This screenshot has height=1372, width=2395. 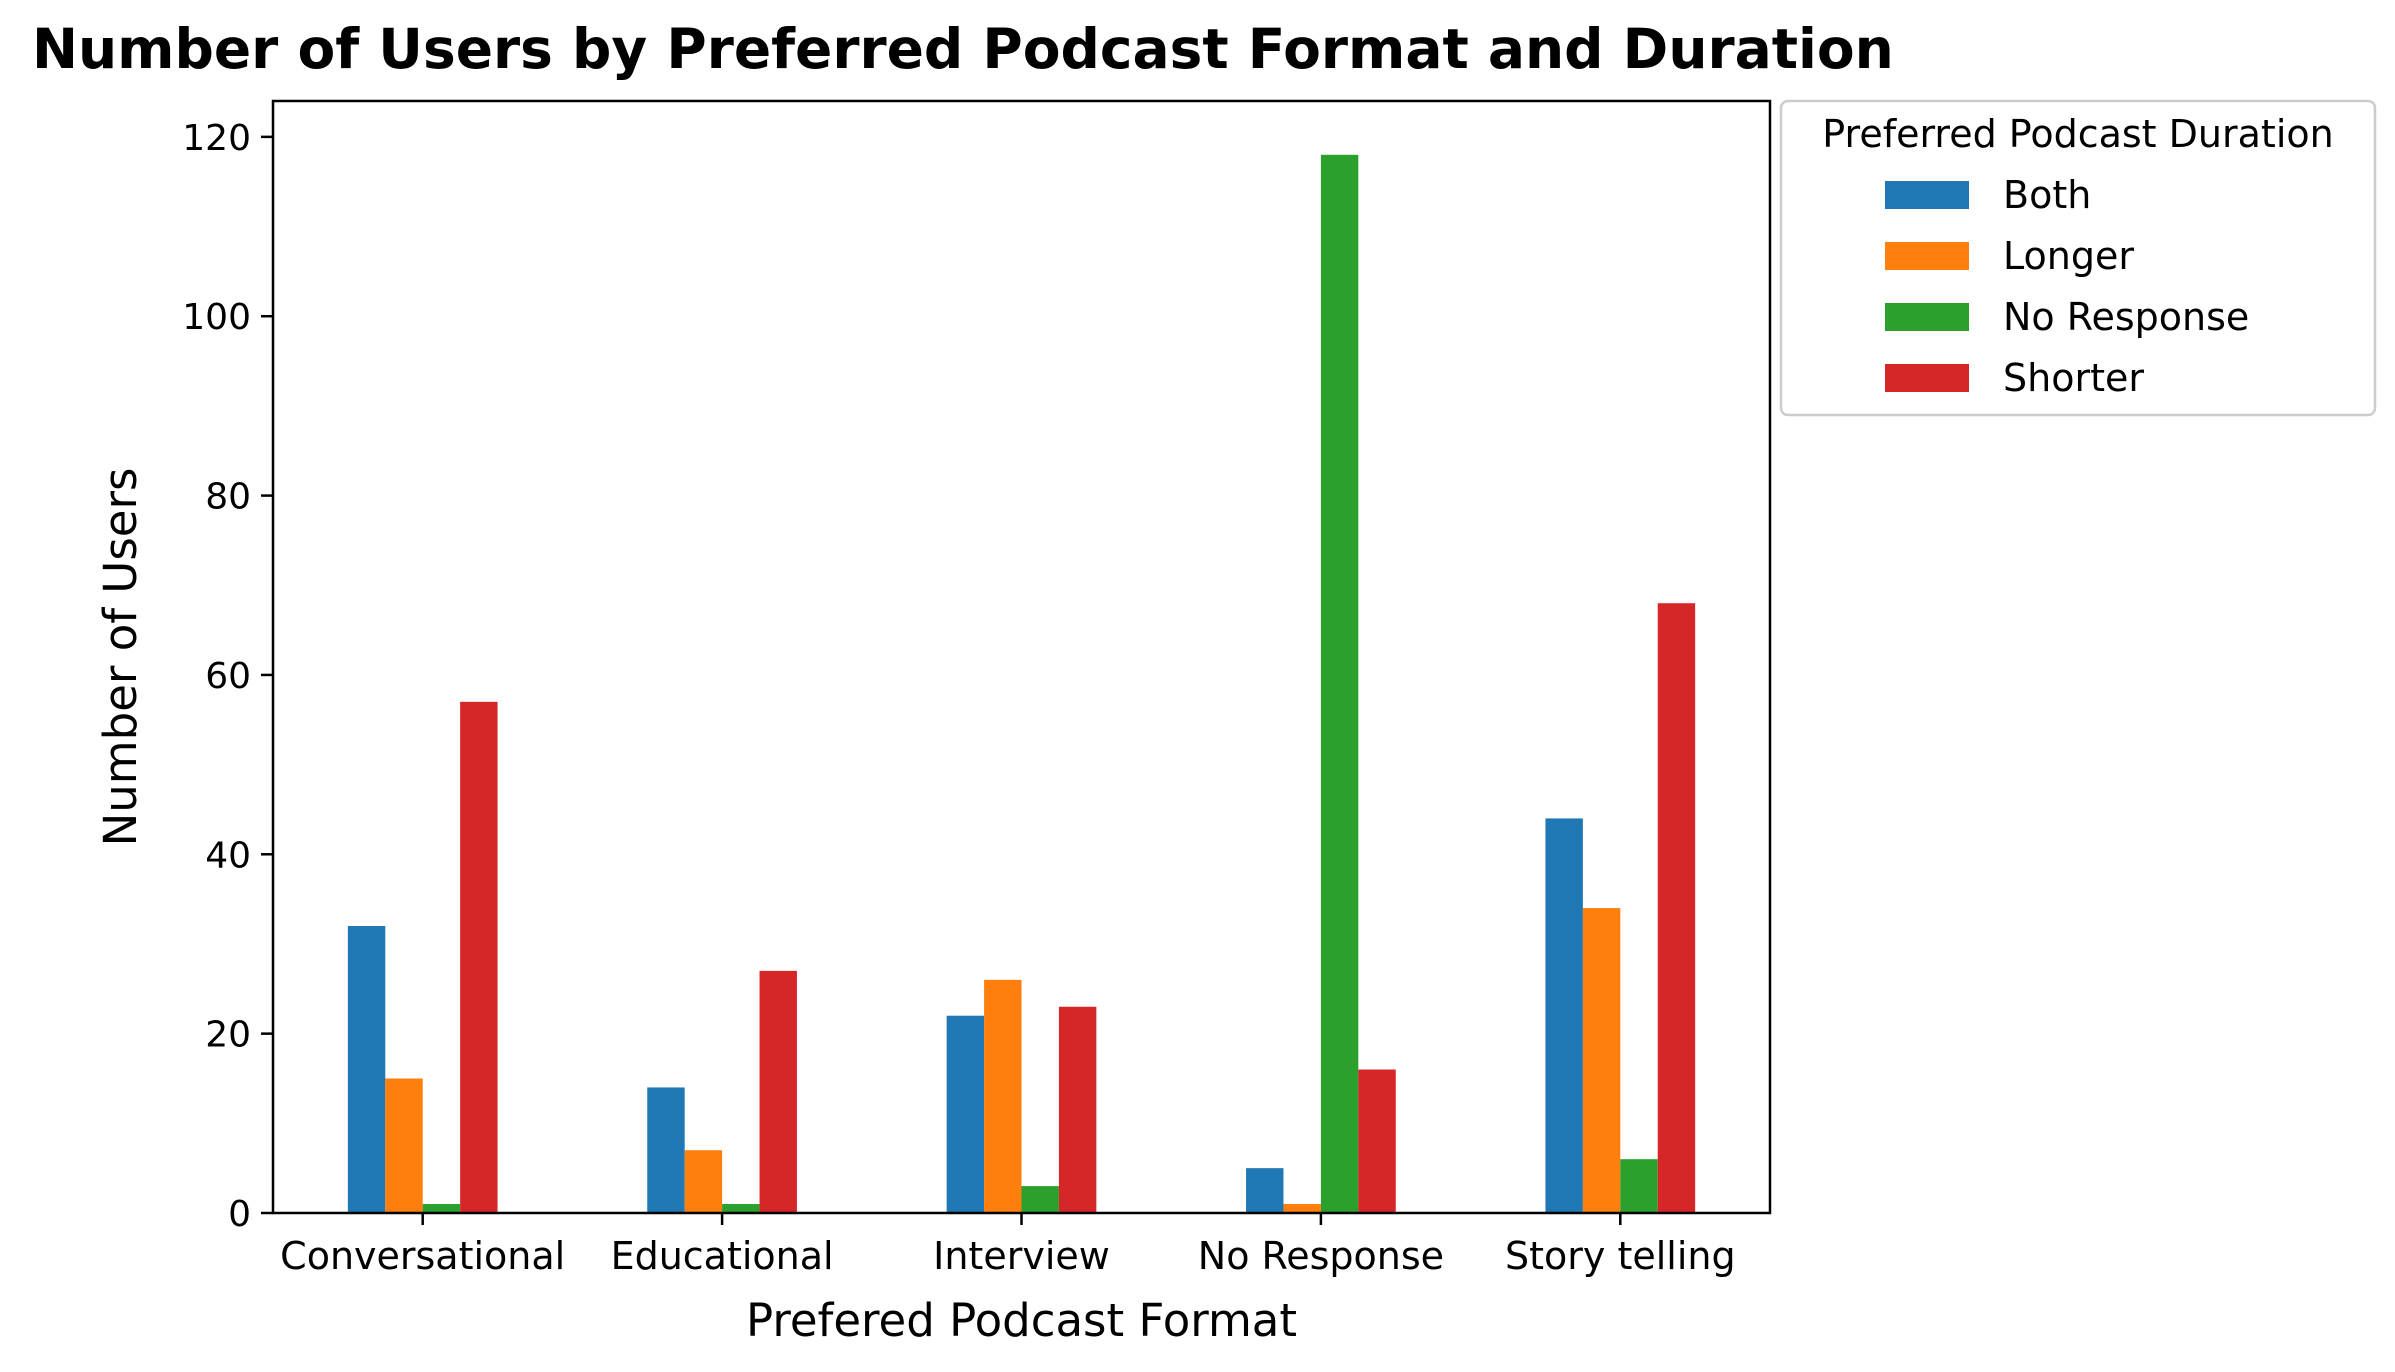 I want to click on legend-swatch-shorter, so click(x=1927, y=378).